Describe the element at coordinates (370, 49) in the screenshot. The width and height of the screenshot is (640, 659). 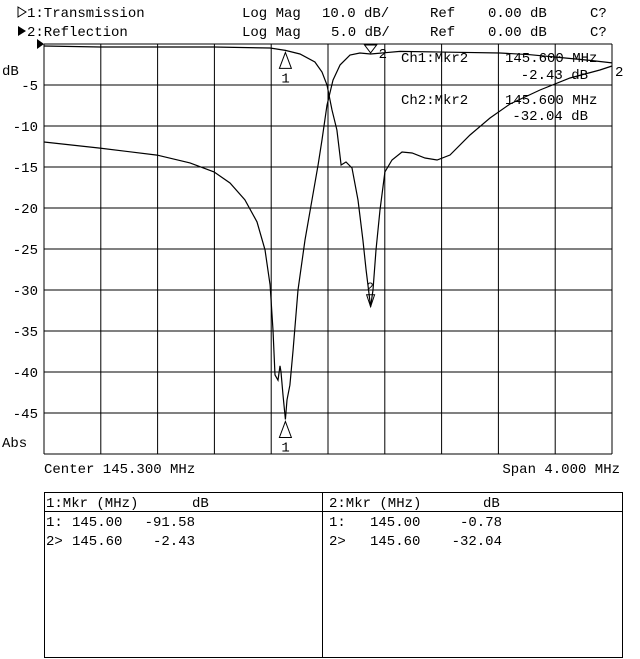
I see `ch1-marker-2-icon` at that location.